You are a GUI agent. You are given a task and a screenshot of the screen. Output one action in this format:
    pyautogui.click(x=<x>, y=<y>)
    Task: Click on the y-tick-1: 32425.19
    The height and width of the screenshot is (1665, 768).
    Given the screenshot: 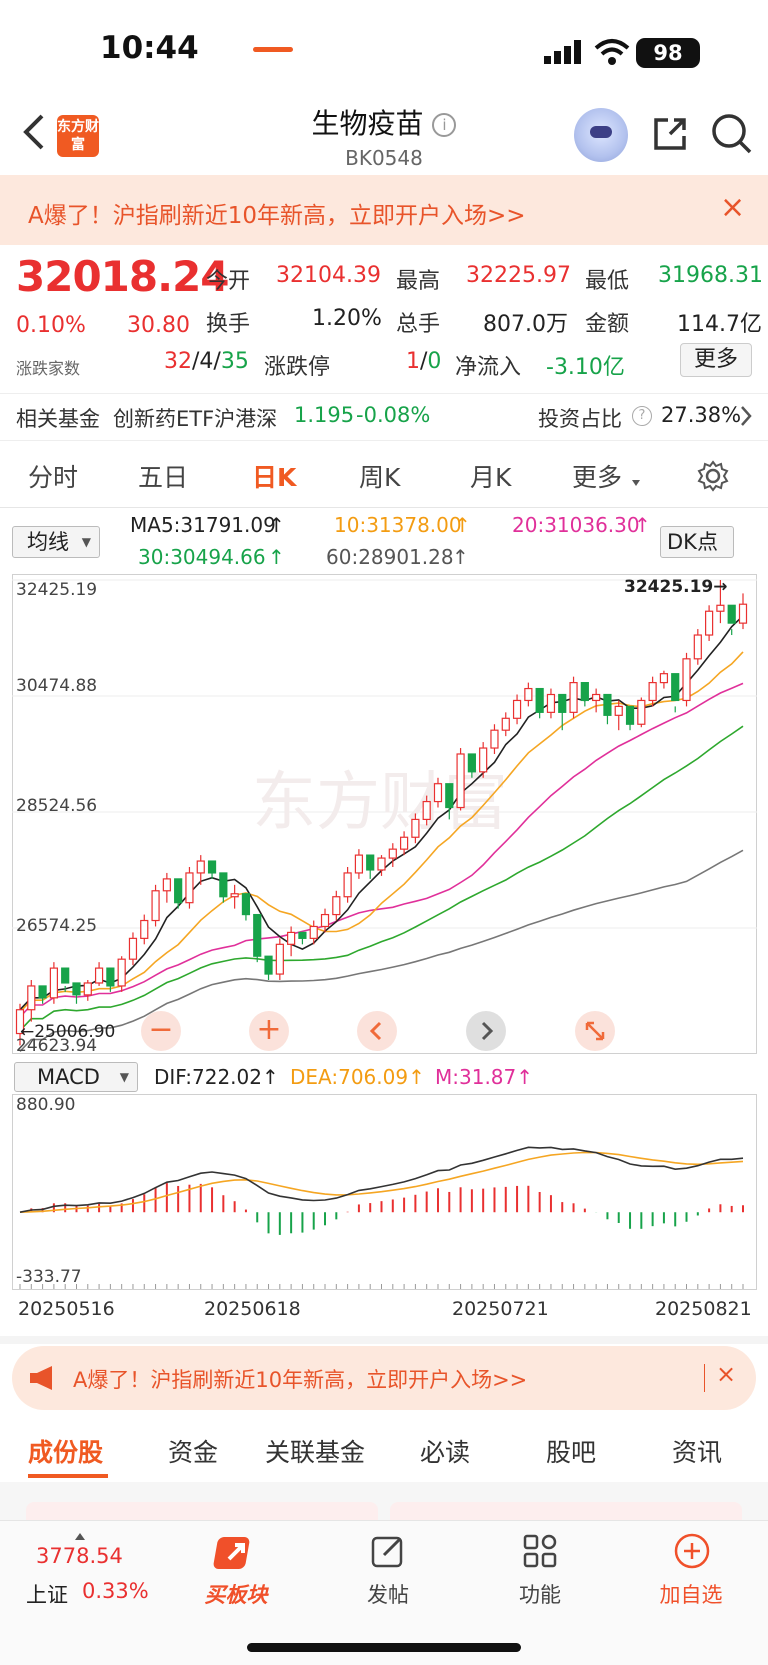 What is the action you would take?
    pyautogui.click(x=57, y=590)
    